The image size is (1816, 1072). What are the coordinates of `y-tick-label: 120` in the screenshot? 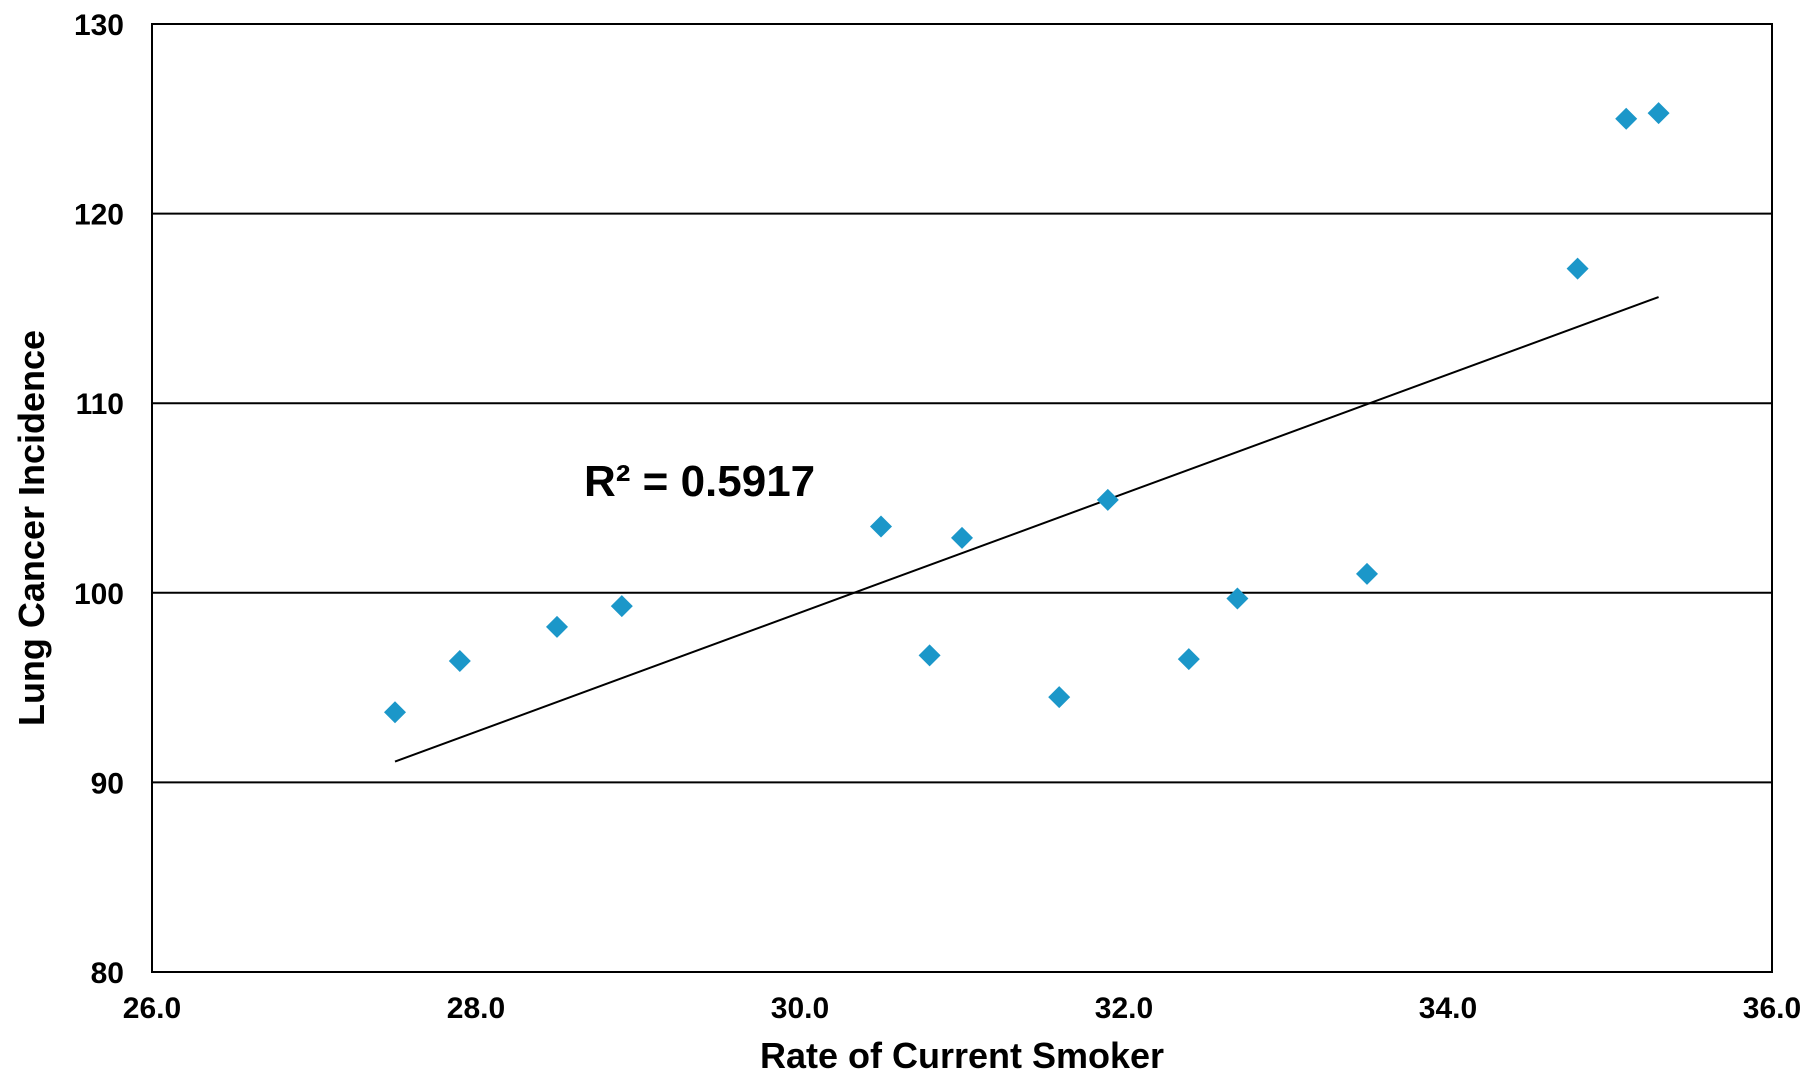 It's located at (99, 215).